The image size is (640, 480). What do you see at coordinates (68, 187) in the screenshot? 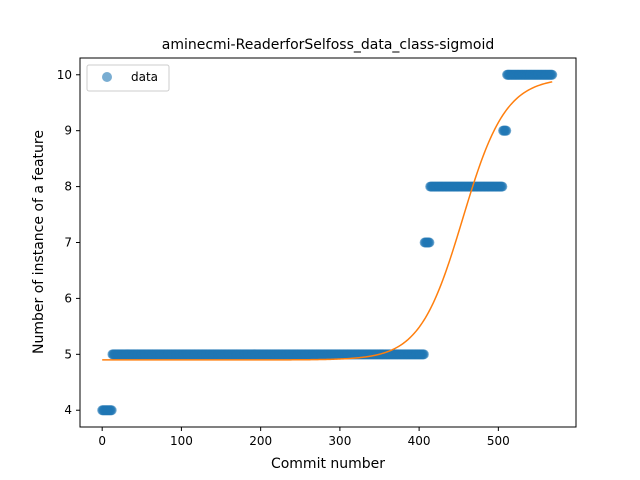
I see `y-tick-label: 8` at bounding box center [68, 187].